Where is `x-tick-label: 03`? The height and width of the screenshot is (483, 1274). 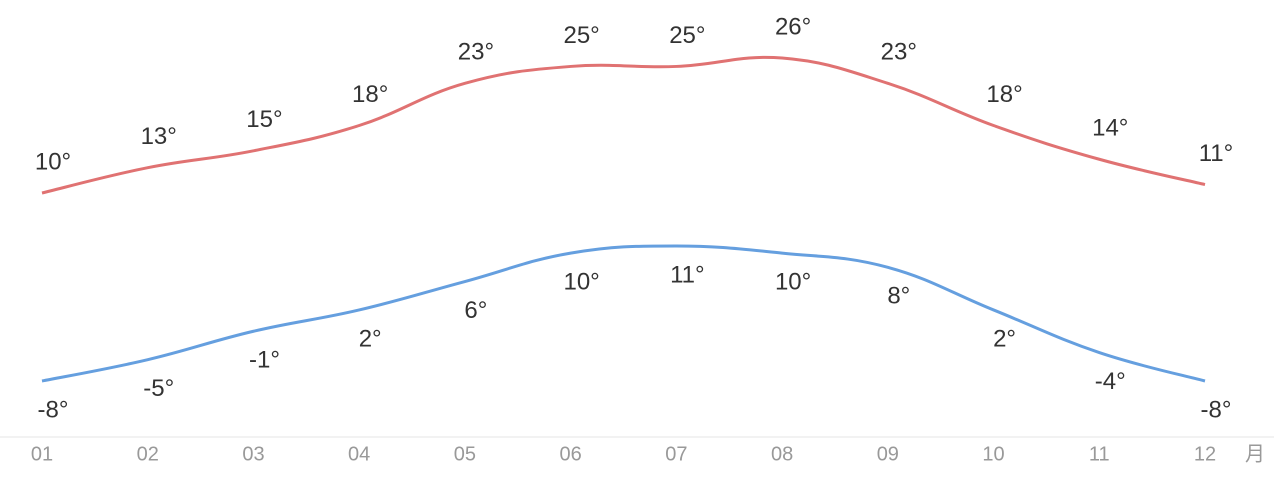
x-tick-label: 03 is located at coordinates (253, 454).